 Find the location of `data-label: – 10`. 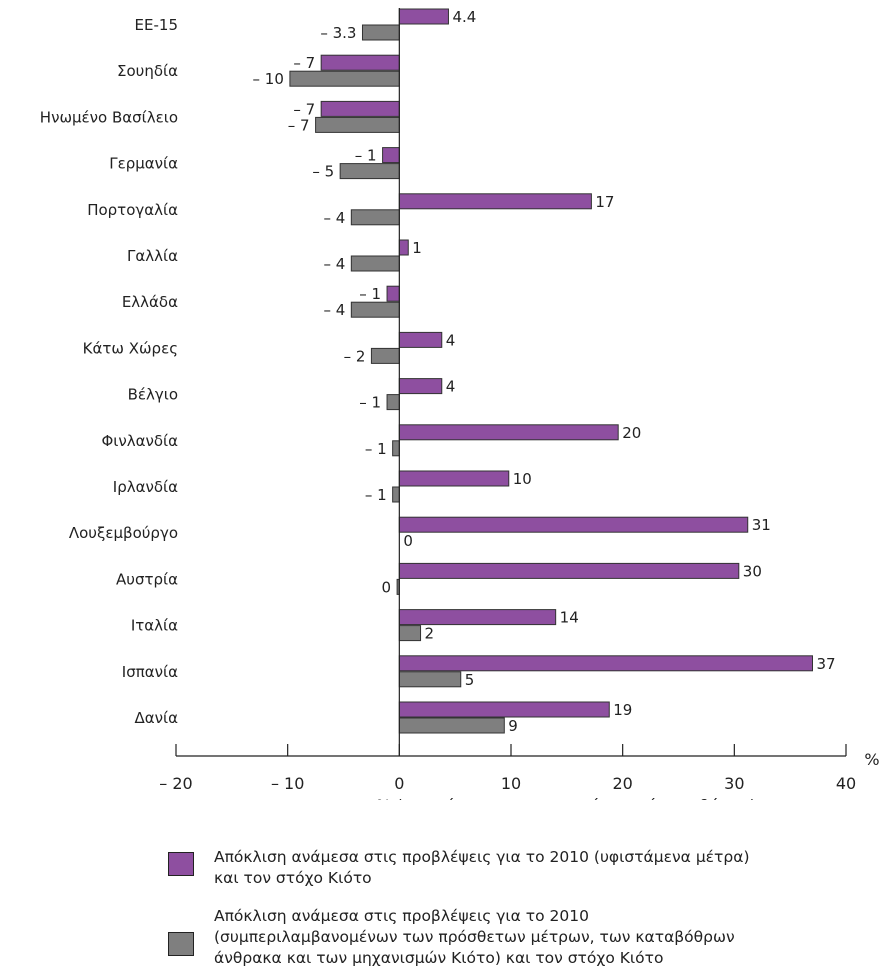

data-label: – 10 is located at coordinates (268, 79).